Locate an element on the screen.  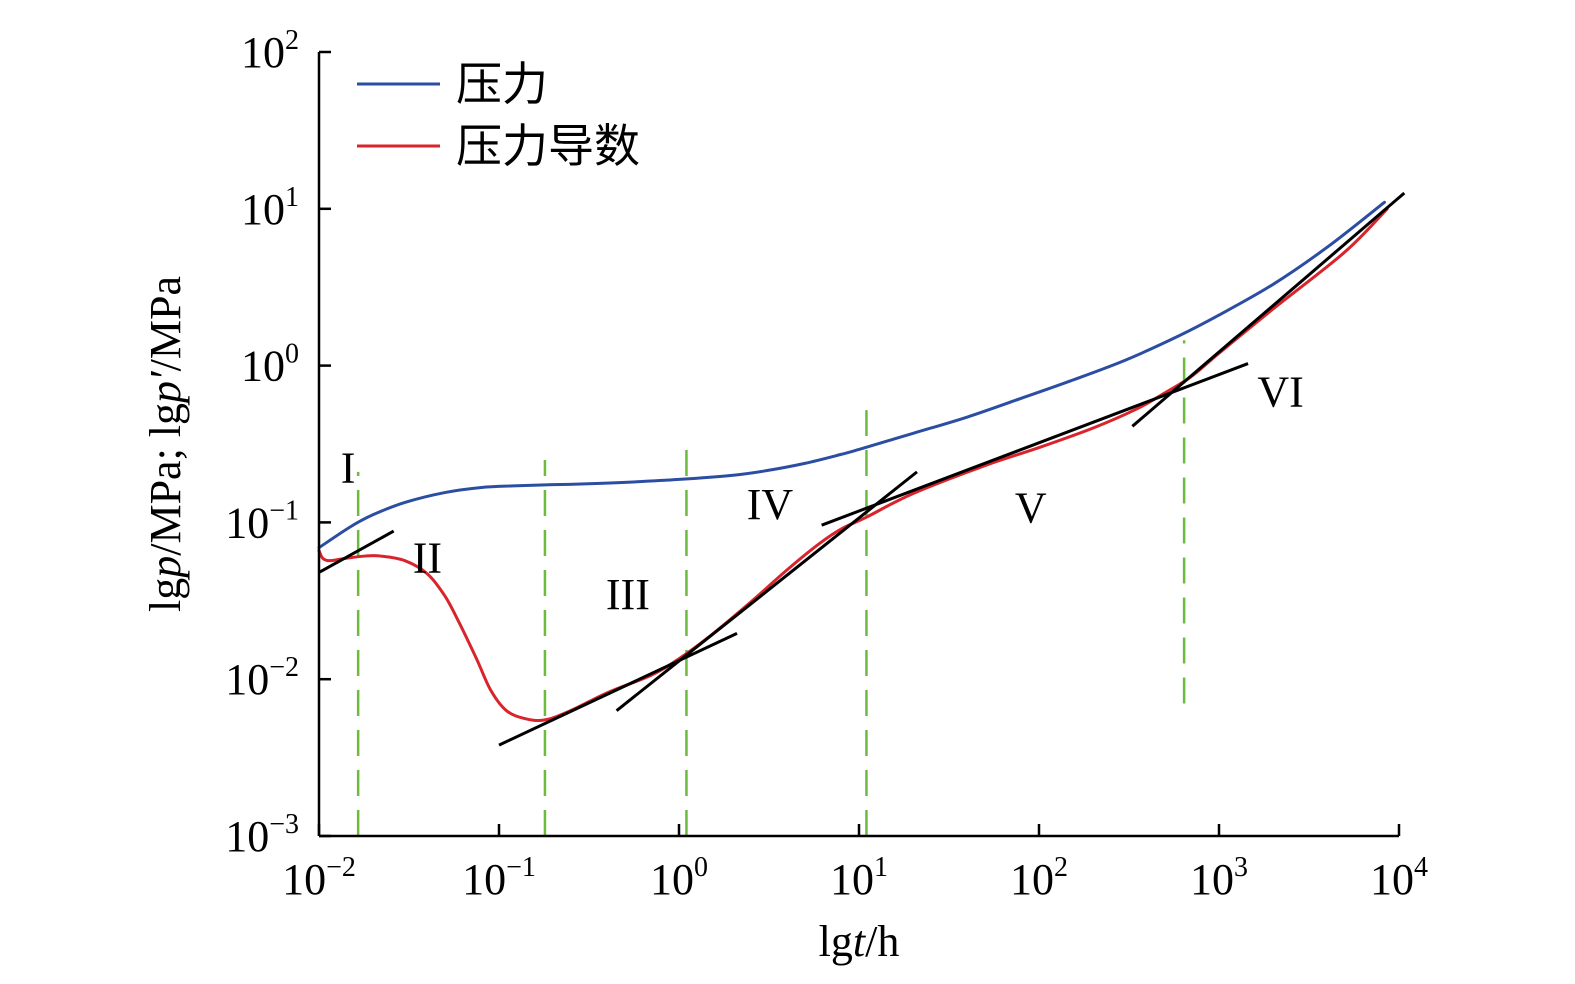
region-label-ii: II is located at coordinates (427, 557).